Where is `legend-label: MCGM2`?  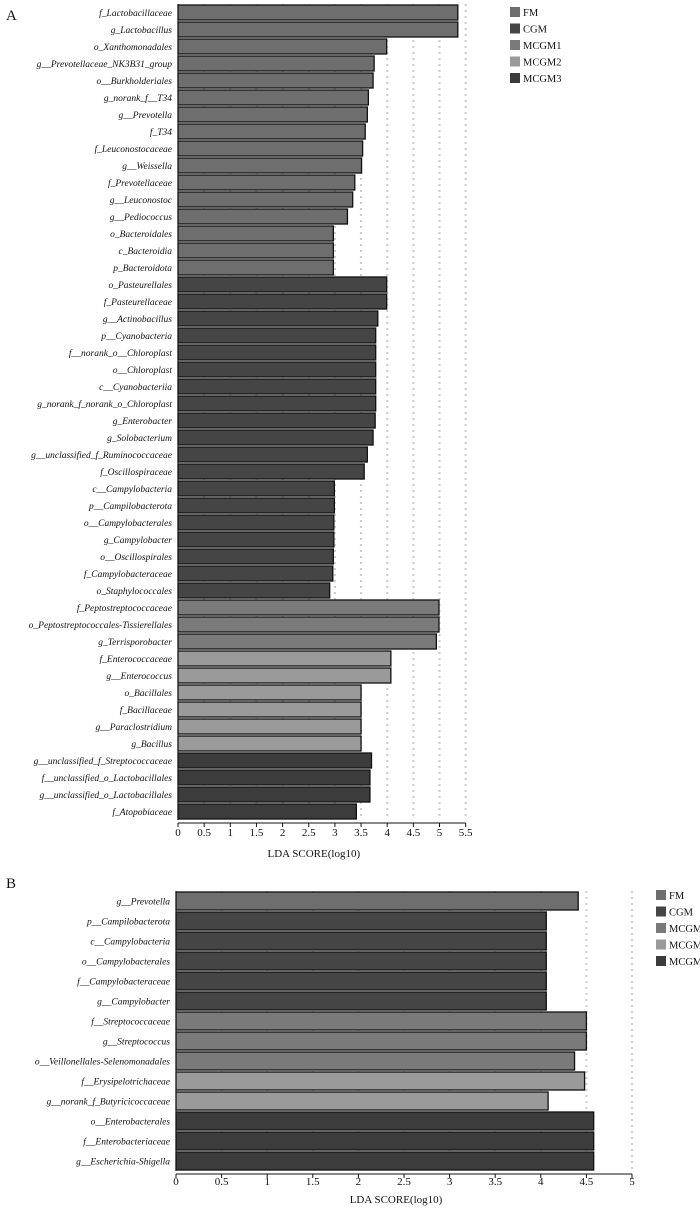 legend-label: MCGM2 is located at coordinates (684, 946).